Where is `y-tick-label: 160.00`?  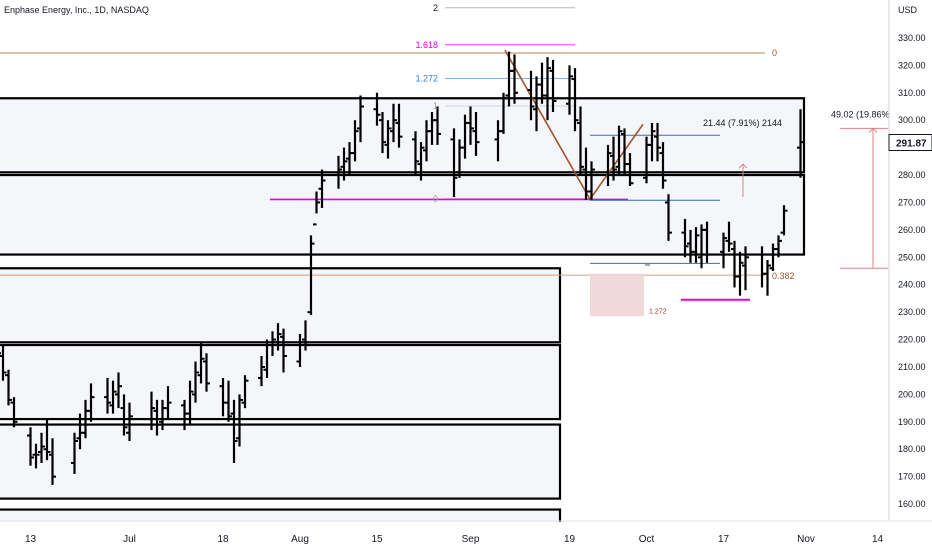 y-tick-label: 160.00 is located at coordinates (912, 504).